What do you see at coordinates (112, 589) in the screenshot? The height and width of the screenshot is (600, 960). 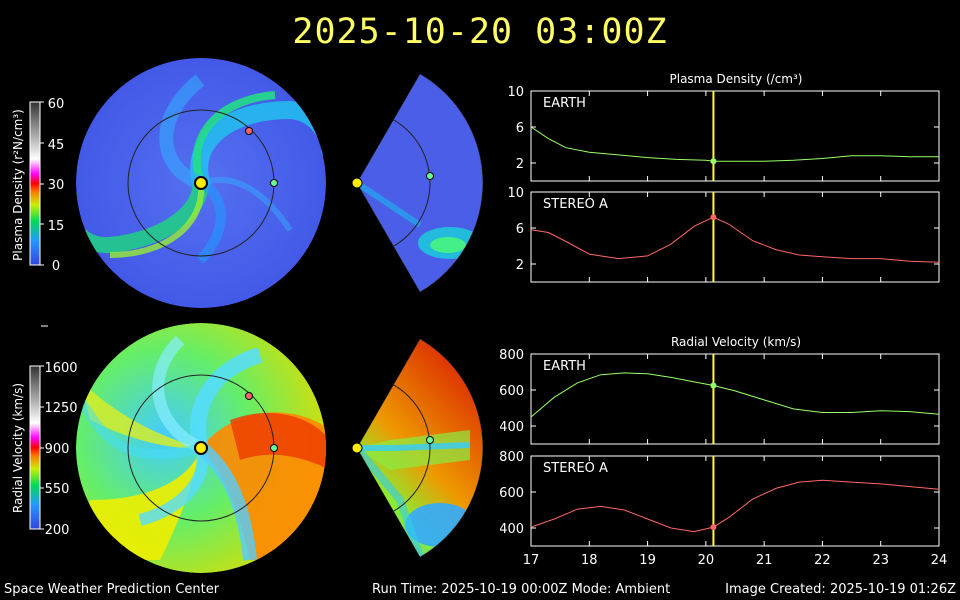 I see `footer-organization: Space Weather Prediction Center` at bounding box center [112, 589].